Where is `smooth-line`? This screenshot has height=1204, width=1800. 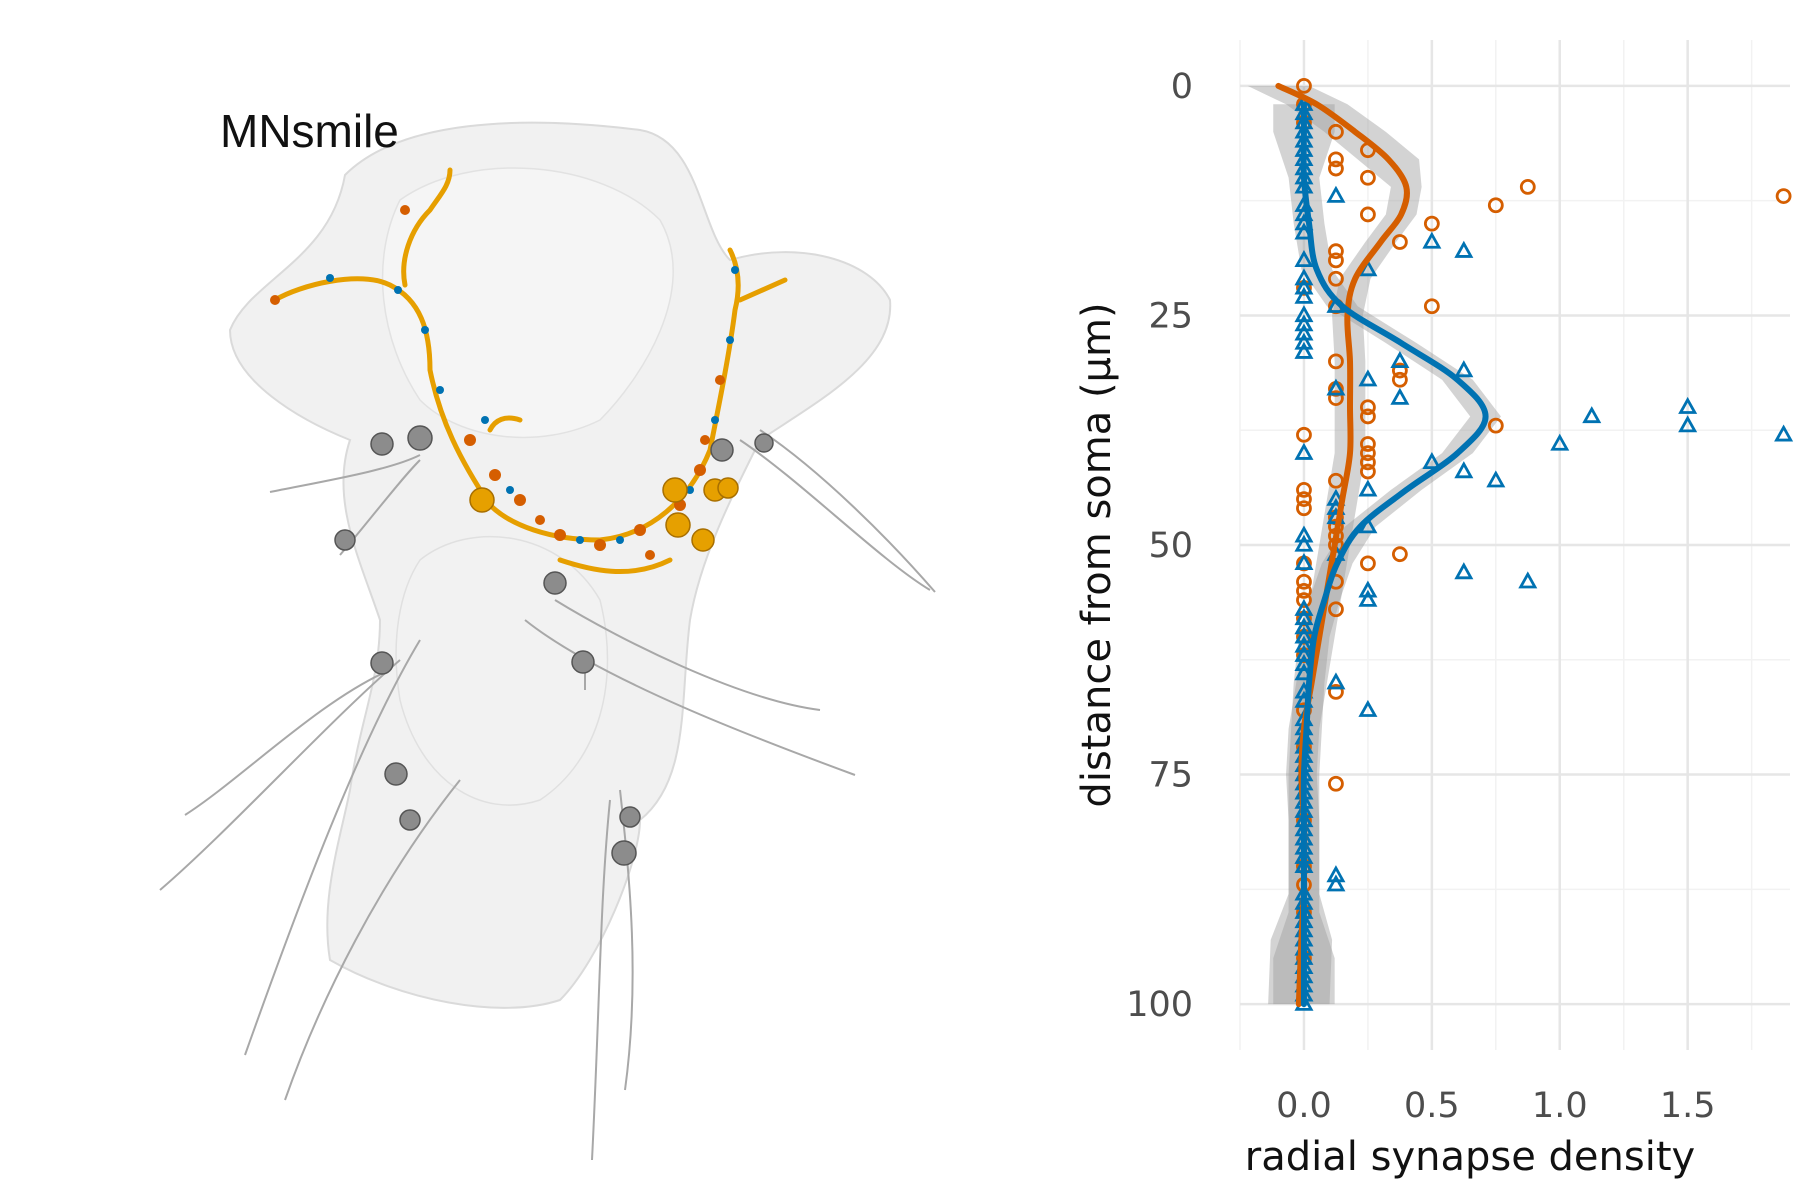
smooth-line is located at coordinates (1394, 554).